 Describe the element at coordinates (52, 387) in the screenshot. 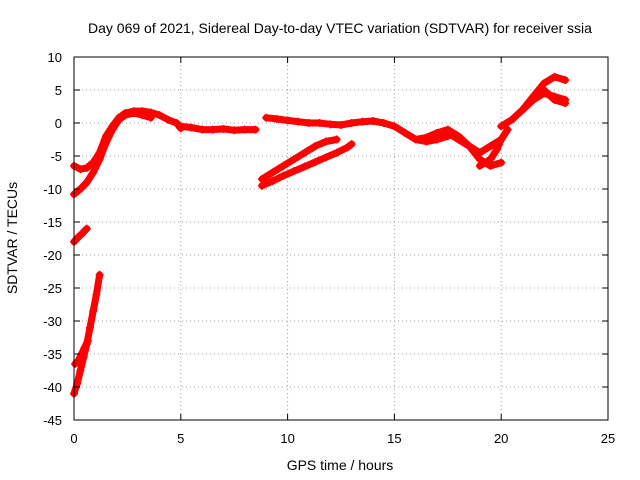

I see `y-tick-label: -40` at that location.